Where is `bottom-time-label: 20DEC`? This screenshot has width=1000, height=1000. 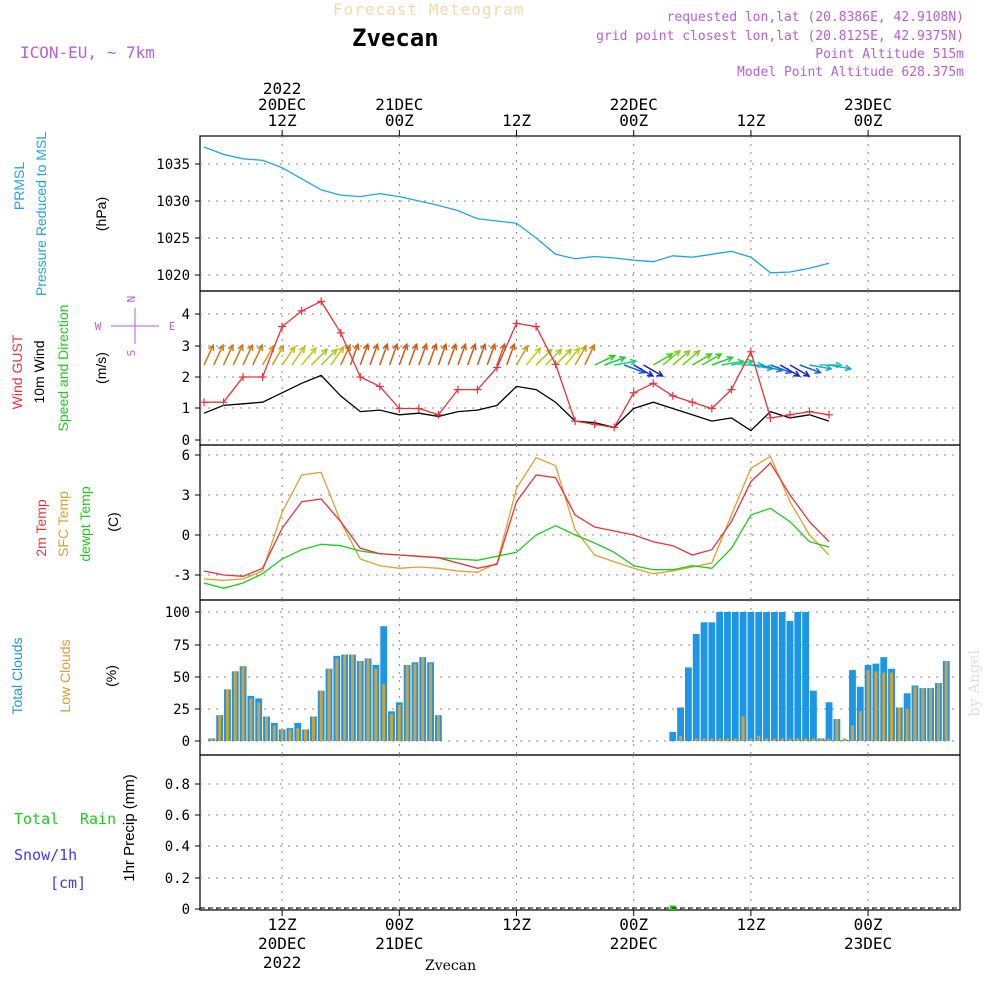
bottom-time-label: 20DEC is located at coordinates (282, 943).